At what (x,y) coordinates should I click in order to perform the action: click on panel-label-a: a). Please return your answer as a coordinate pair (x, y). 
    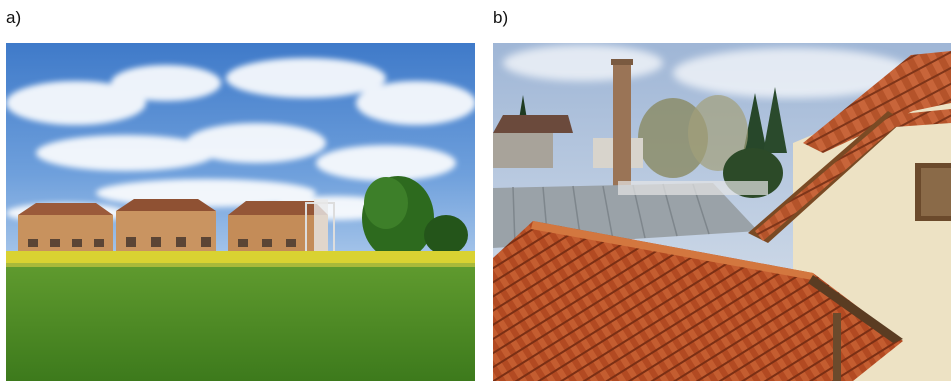
    Looking at the image, I should click on (14, 17).